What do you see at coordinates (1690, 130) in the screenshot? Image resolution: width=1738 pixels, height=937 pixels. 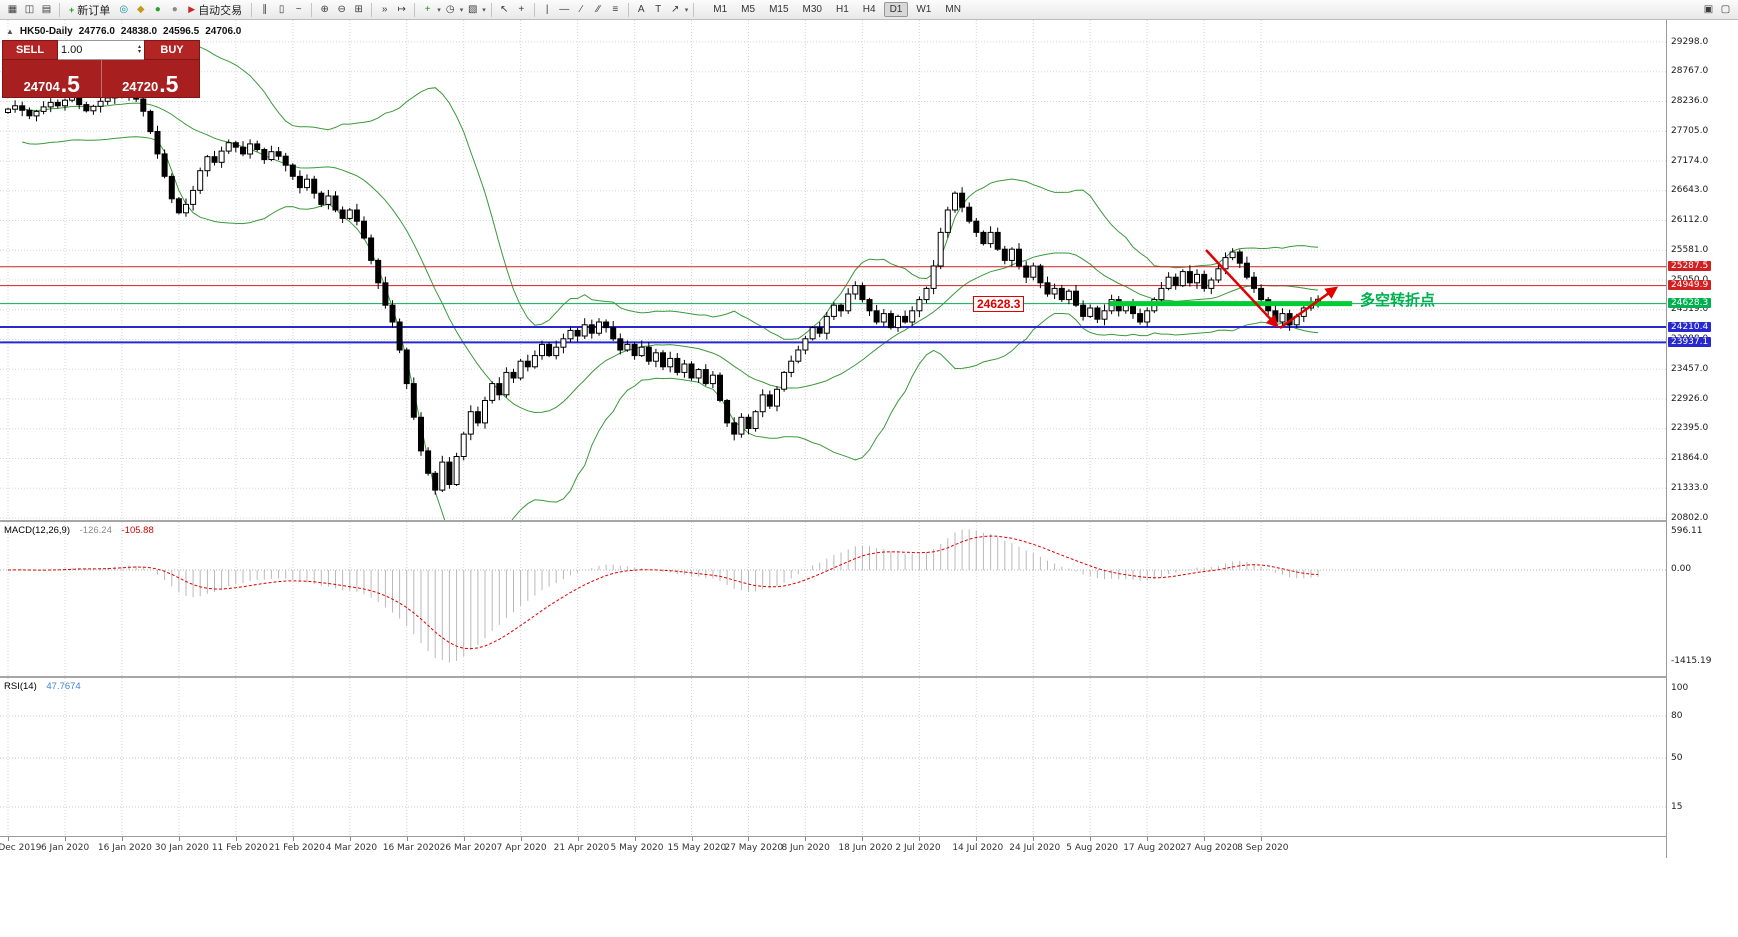 I see `axis-label: 27705.0` at bounding box center [1690, 130].